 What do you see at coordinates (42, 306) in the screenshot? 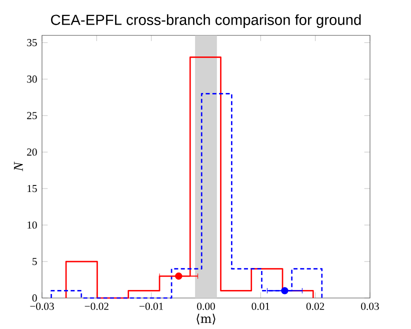
I see `x-tick-label: −0.03` at bounding box center [42, 306].